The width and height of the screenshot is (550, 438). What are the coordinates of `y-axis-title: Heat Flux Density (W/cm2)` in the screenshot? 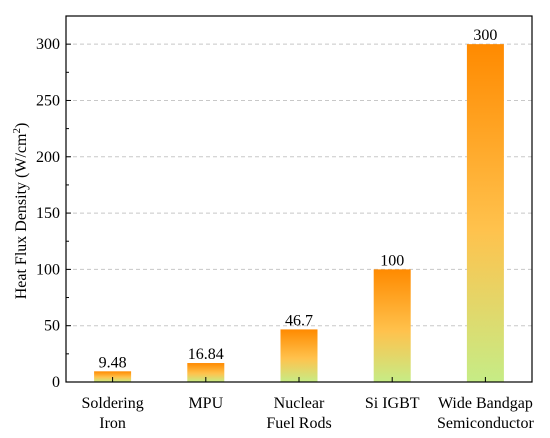 It's located at (20, 211).